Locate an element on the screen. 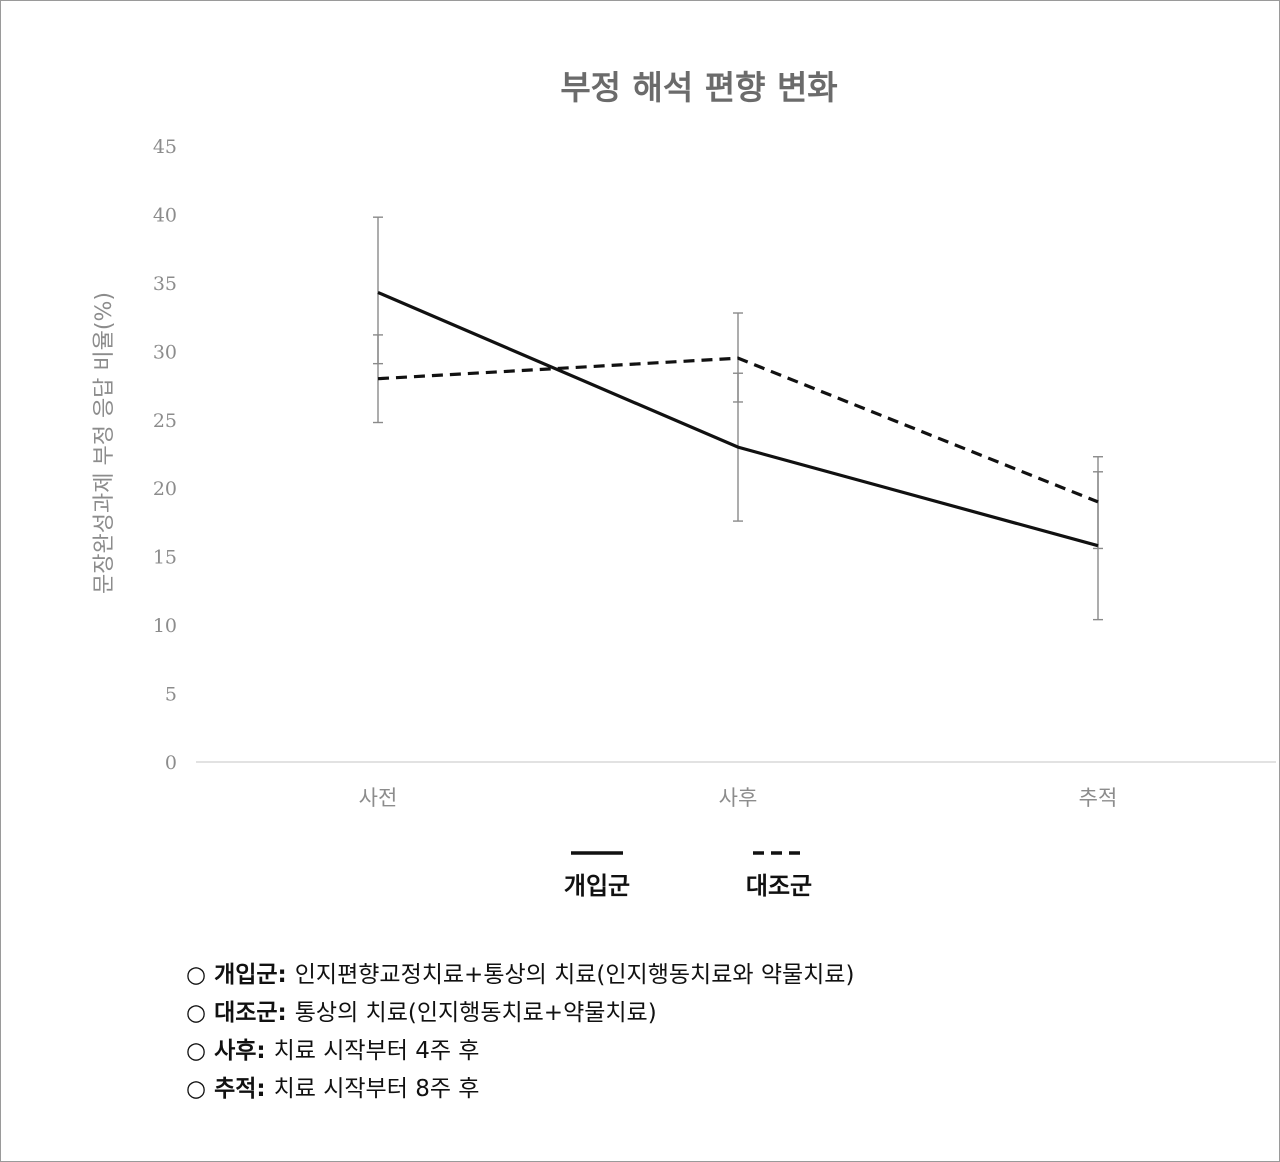 This screenshot has width=1280, height=1162. y-tick-label: 0 is located at coordinates (171, 763).